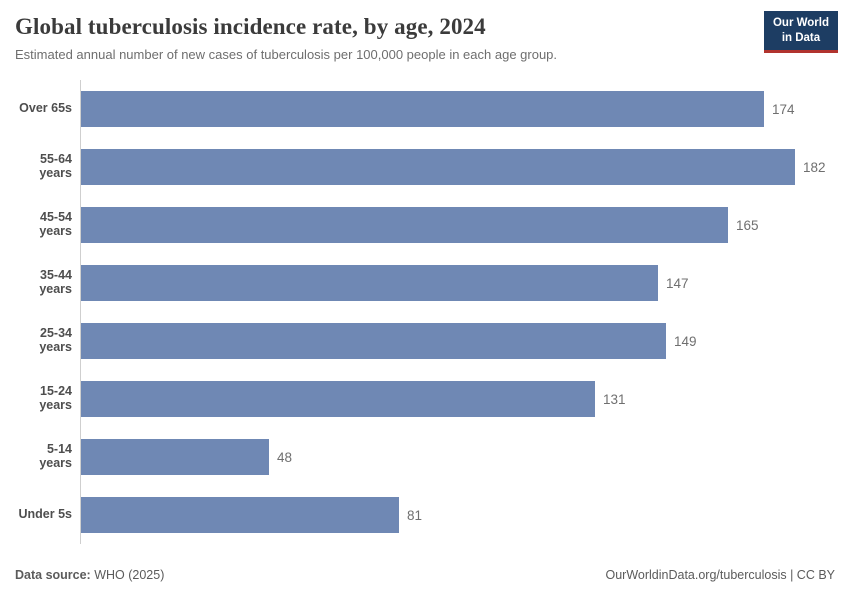  I want to click on value-label: 149, so click(685, 341).